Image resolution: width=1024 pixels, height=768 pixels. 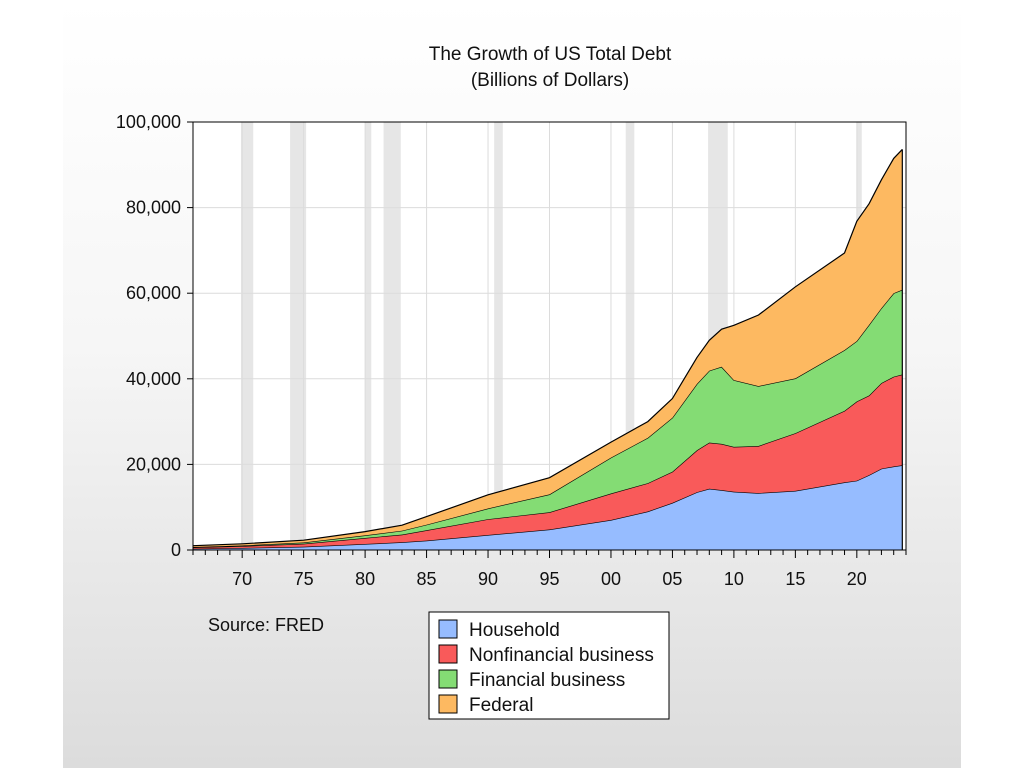 What do you see at coordinates (611, 579) in the screenshot?
I see `x-tick-label: 00` at bounding box center [611, 579].